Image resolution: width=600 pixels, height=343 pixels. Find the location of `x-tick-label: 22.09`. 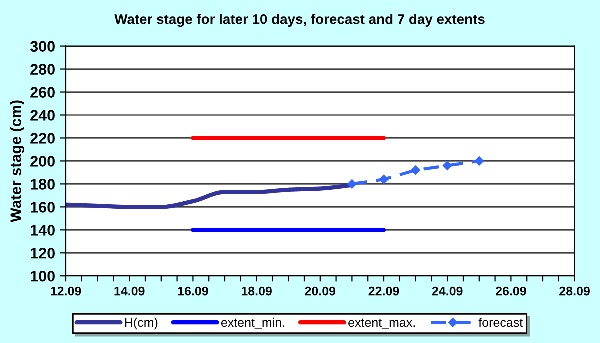

x-tick-label: 22.09 is located at coordinates (384, 291).